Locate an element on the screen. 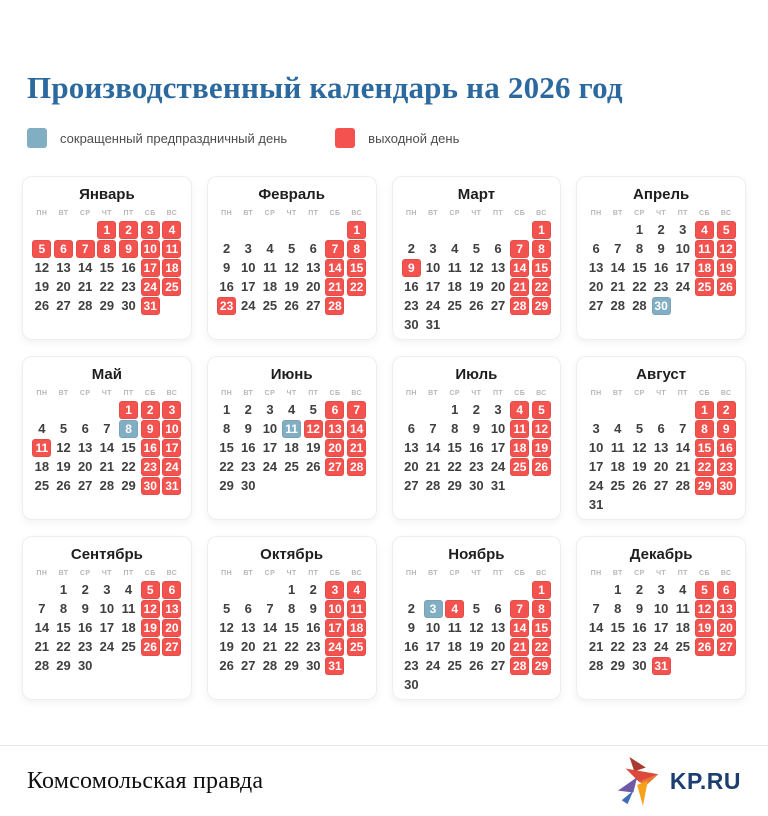 This screenshot has width=768, height=816. day-cell: 12 is located at coordinates (150, 608).